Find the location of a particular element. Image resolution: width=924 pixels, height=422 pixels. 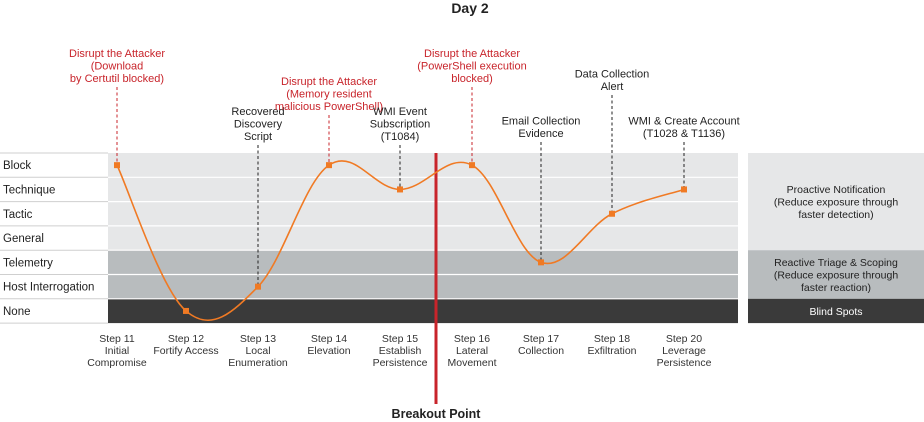

step-label-s20: Leverage is located at coordinates (684, 351).